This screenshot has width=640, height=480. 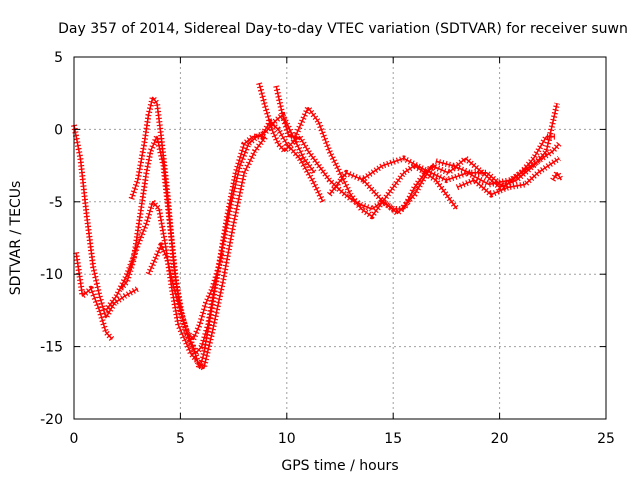 I want to click on y-tick-label: -5, so click(x=56, y=203).